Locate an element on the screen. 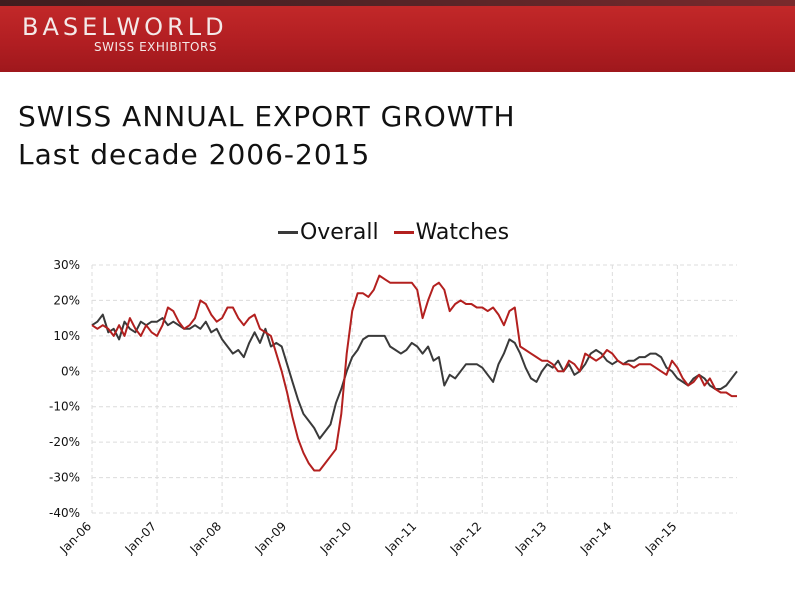 This screenshot has height=600, width=795. page-title: SWISS ANNUAL EXPORT GROWTH is located at coordinates (267, 116).